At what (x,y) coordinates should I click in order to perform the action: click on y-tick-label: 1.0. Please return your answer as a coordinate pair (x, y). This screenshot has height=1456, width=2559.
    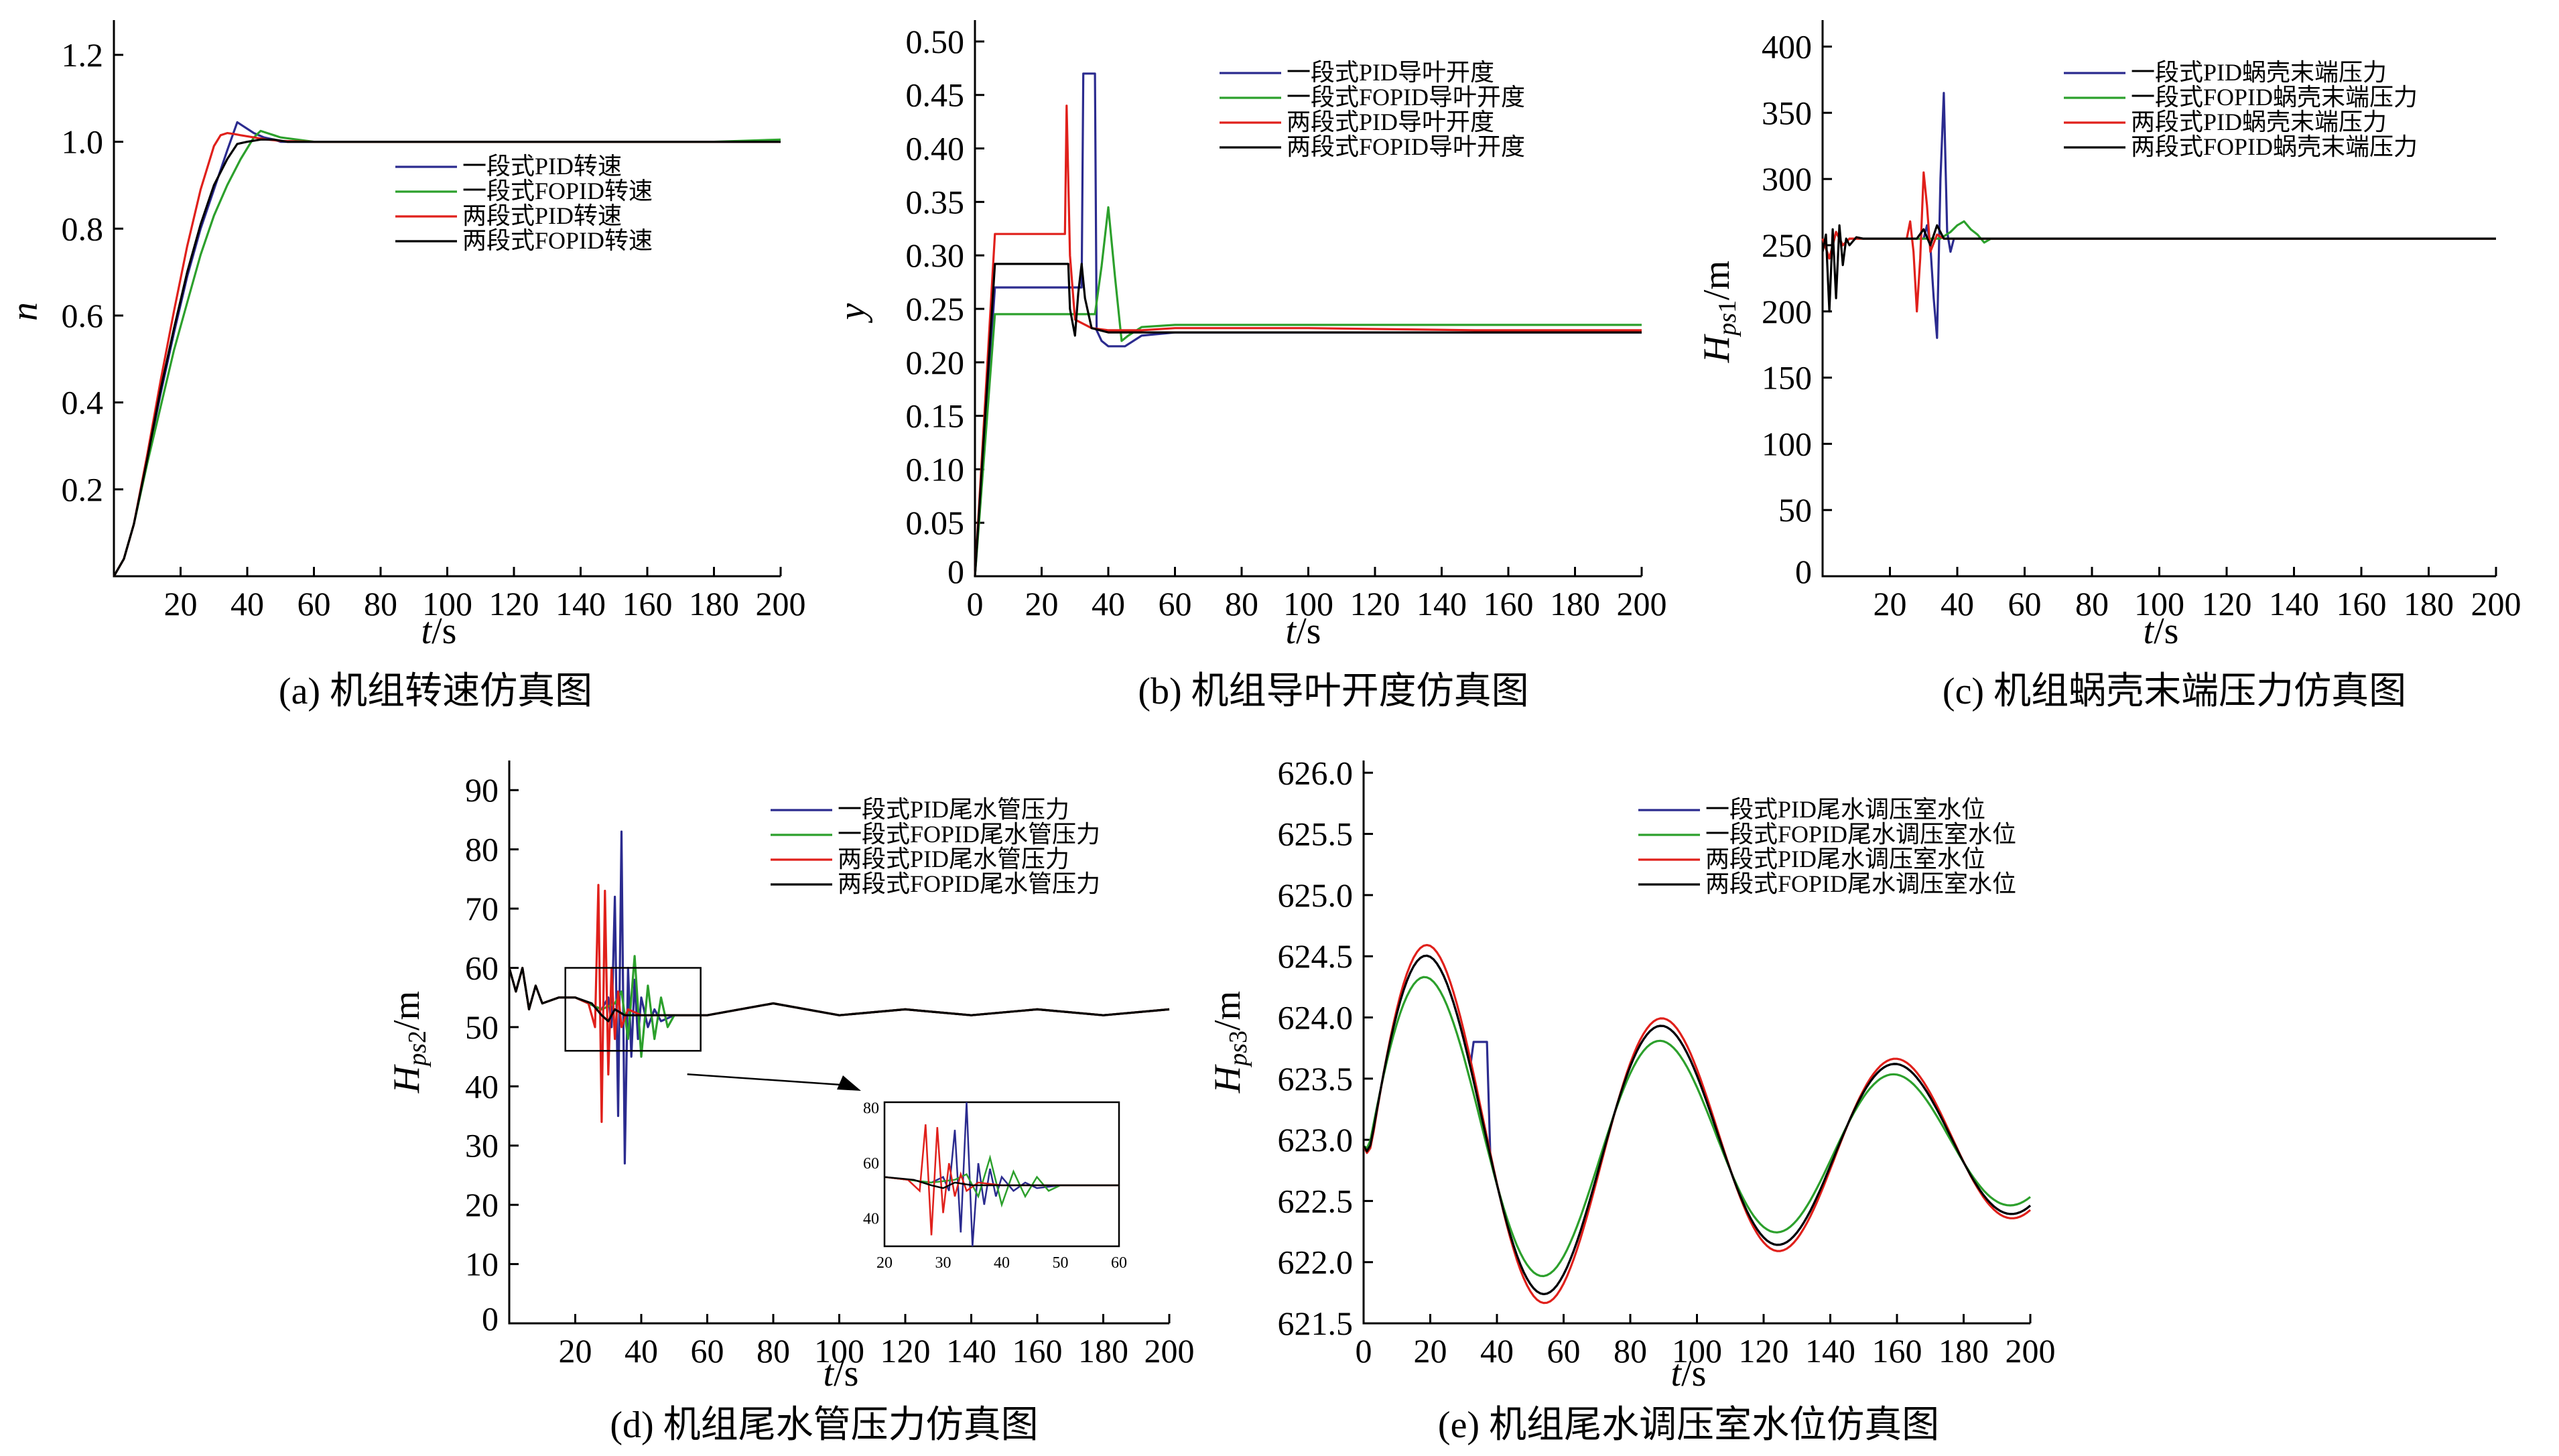
    Looking at the image, I should click on (83, 142).